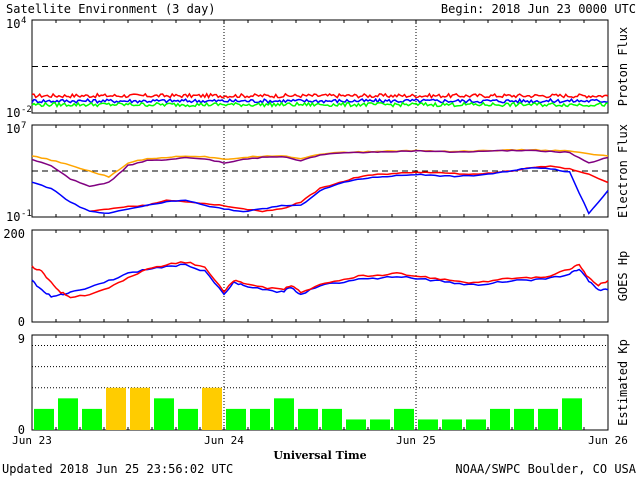  Describe the element at coordinates (545, 469) in the screenshot. I see `data-source: NOAA/SWPC Boulder, CO USA` at that location.